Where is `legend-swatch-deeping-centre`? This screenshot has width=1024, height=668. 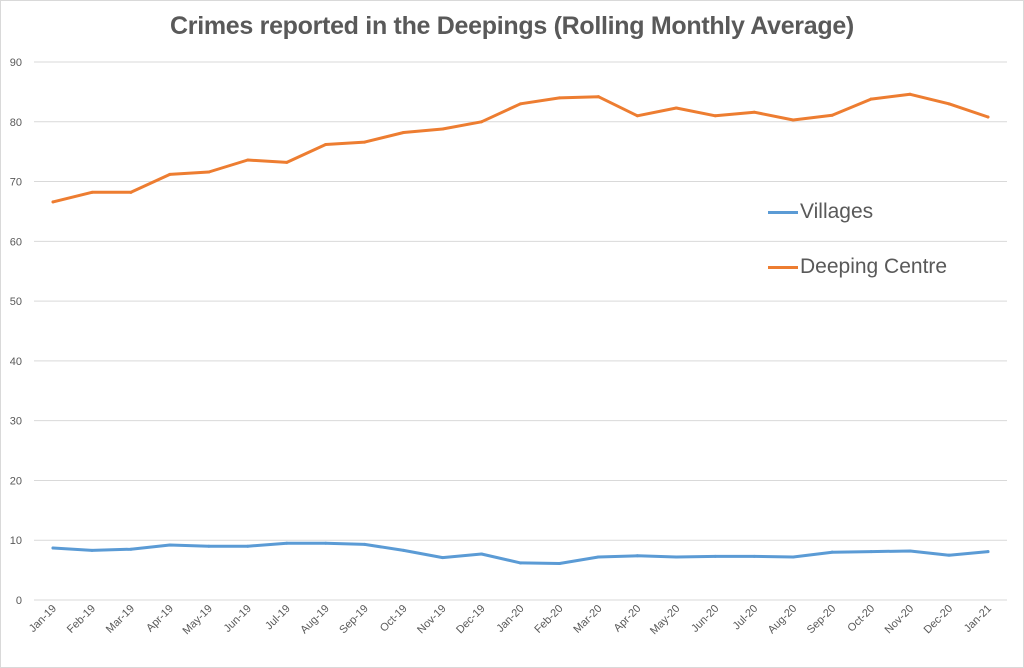
legend-swatch-deeping-centre is located at coordinates (783, 267).